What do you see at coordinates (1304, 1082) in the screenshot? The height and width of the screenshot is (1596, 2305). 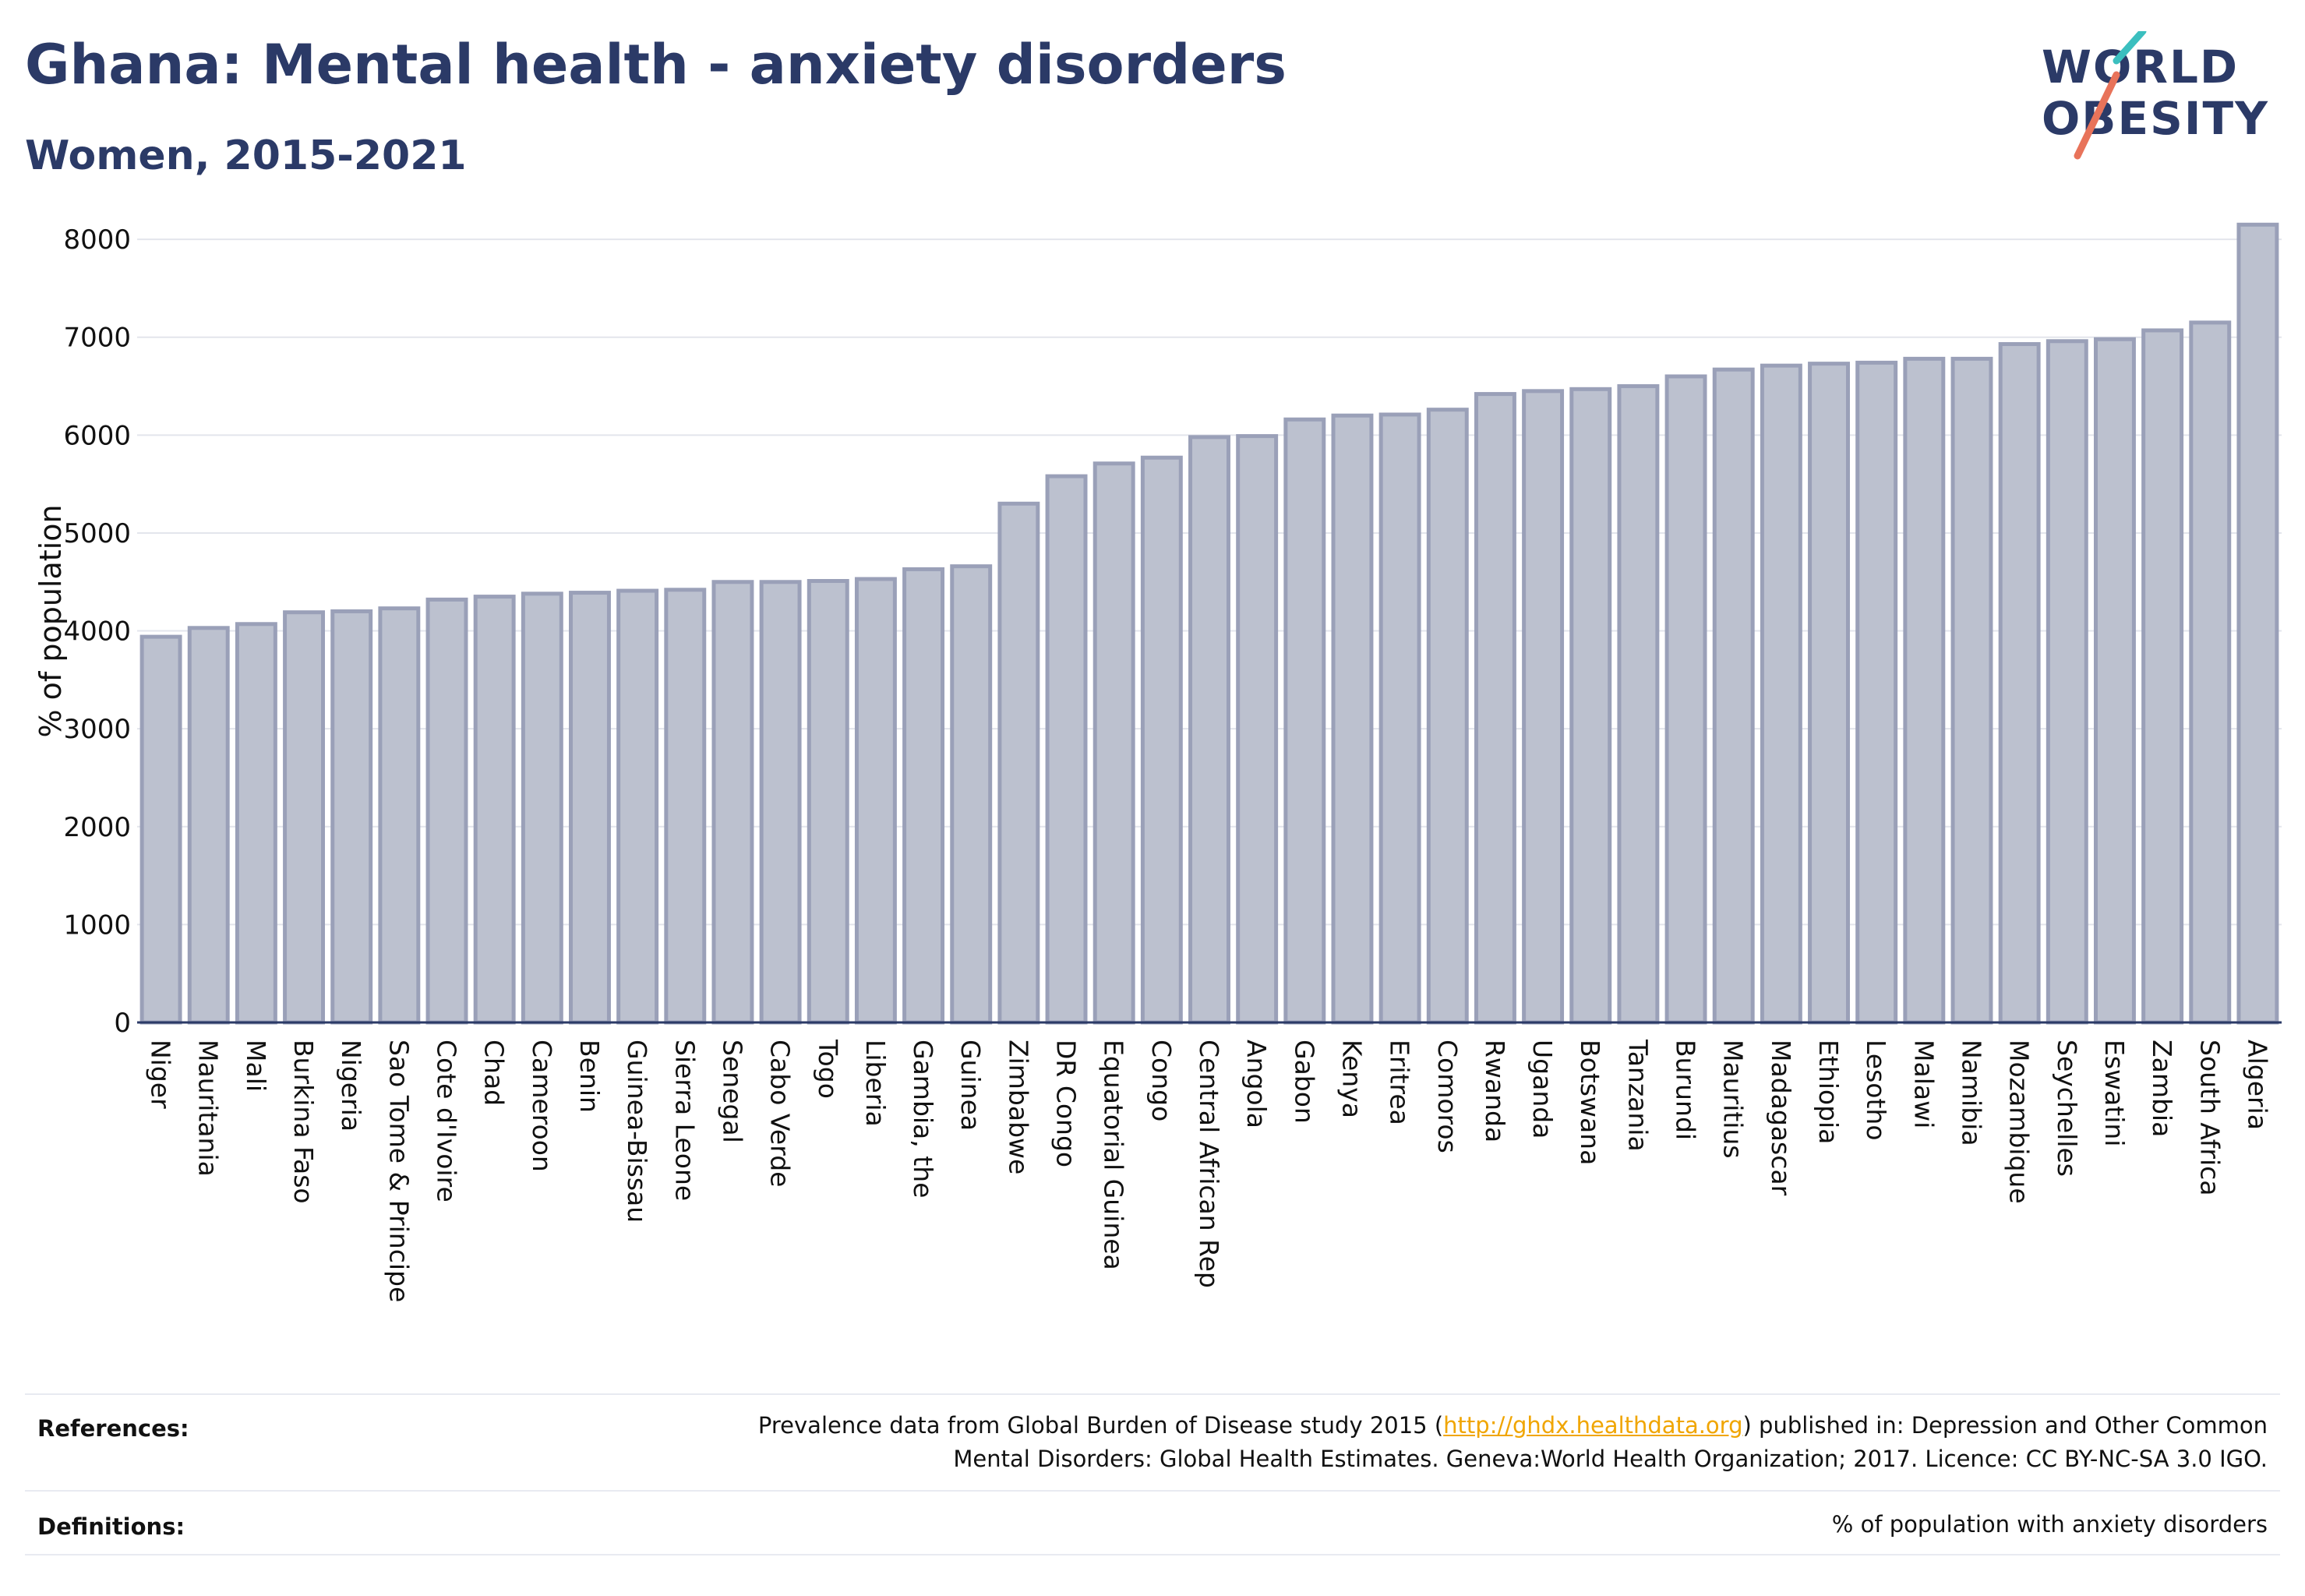 I see `x-tick-label: Gabon` at bounding box center [1304, 1082].